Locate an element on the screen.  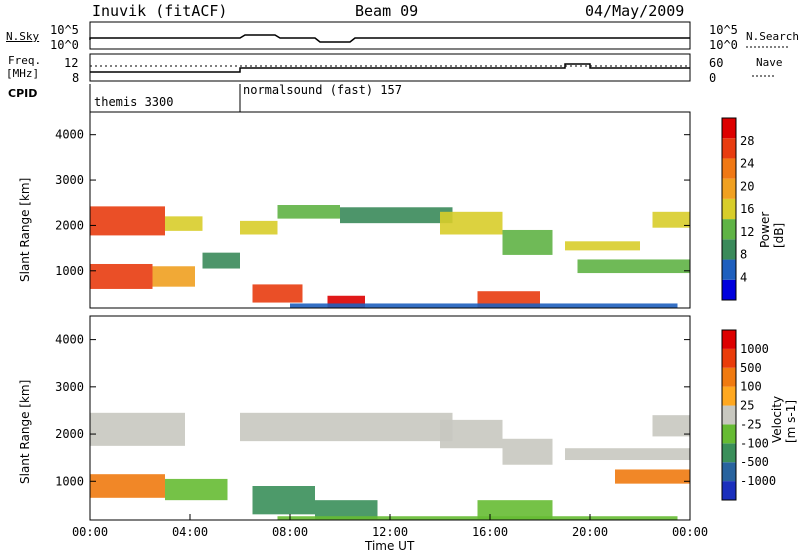
beam-title: Beam 09 is located at coordinates (387, 11).